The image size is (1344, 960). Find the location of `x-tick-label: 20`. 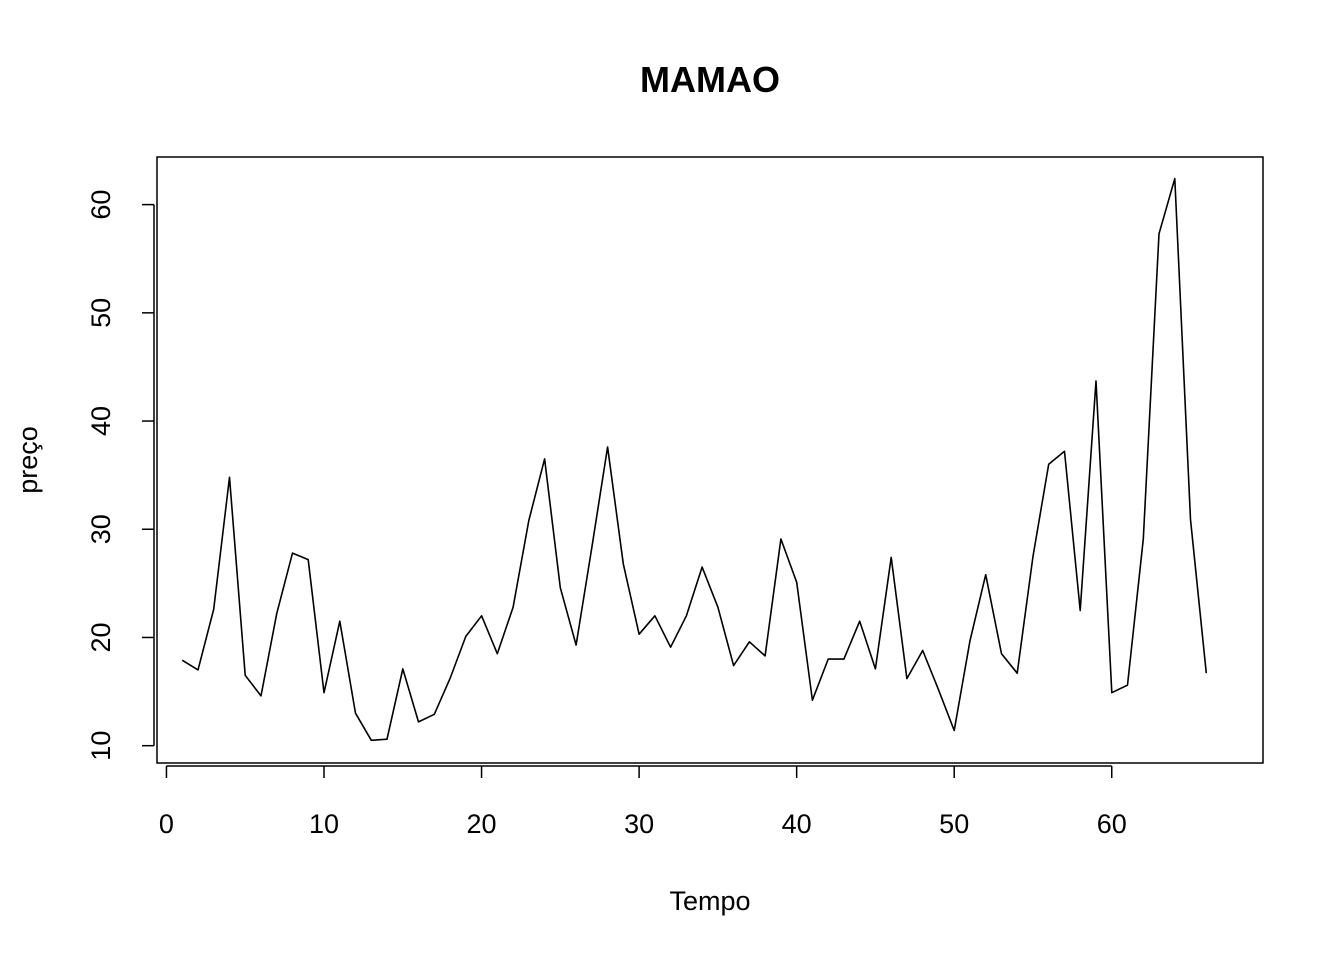

x-tick-label: 20 is located at coordinates (482, 824).